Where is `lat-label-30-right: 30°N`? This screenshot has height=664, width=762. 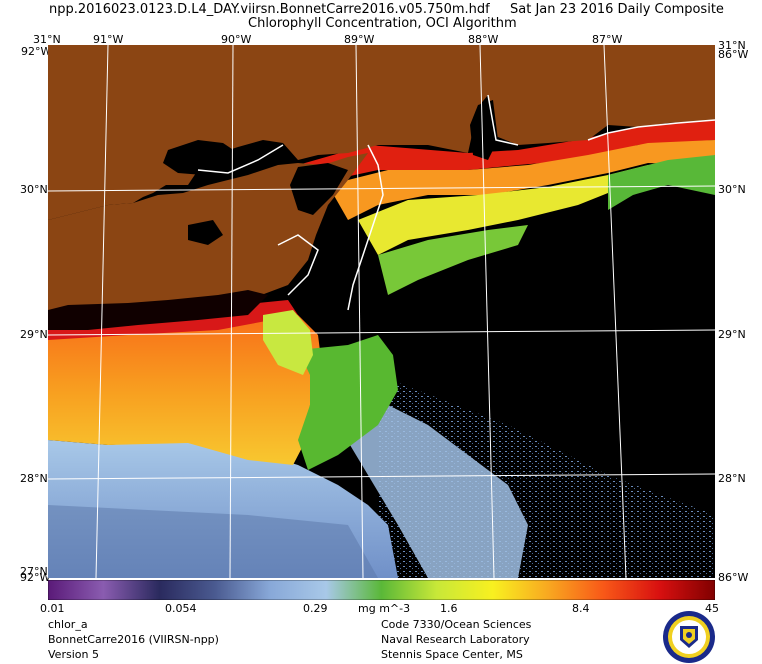 lat-label-30-right: 30°N is located at coordinates (732, 189).